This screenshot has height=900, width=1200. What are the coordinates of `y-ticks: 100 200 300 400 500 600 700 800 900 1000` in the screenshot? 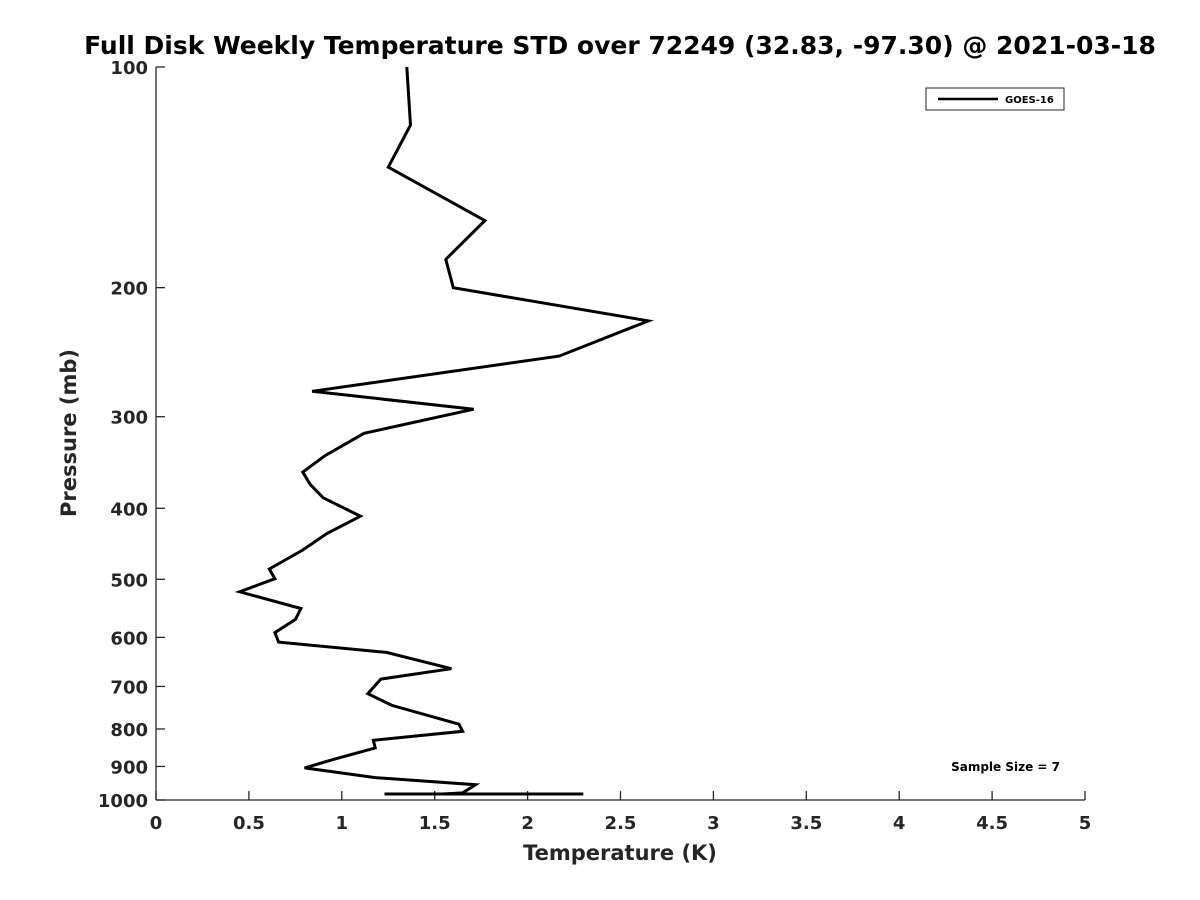 It's located at (131, 435).